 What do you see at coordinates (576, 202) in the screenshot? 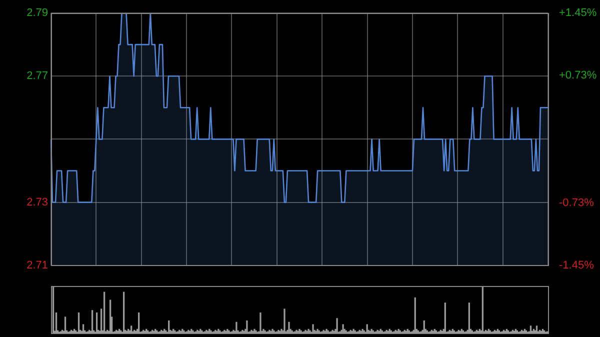
I see `y2-tick-label: -0.73%` at bounding box center [576, 202].